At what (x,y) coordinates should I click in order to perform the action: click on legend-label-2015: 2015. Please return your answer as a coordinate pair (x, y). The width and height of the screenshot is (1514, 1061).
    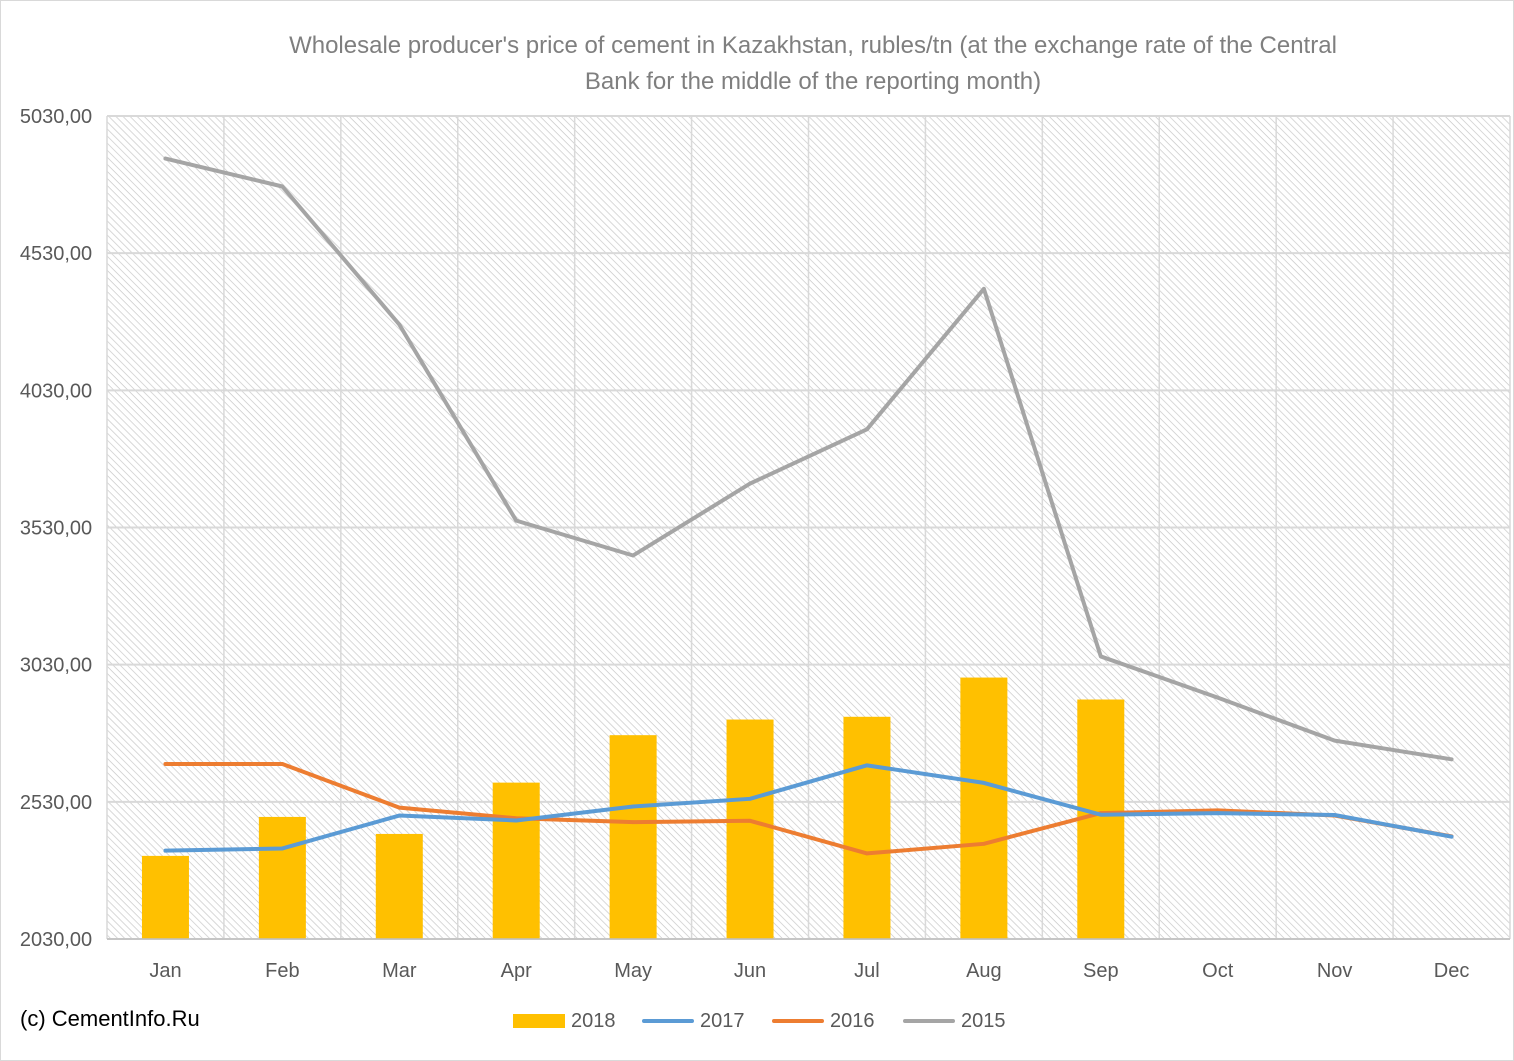
    Looking at the image, I should click on (983, 1020).